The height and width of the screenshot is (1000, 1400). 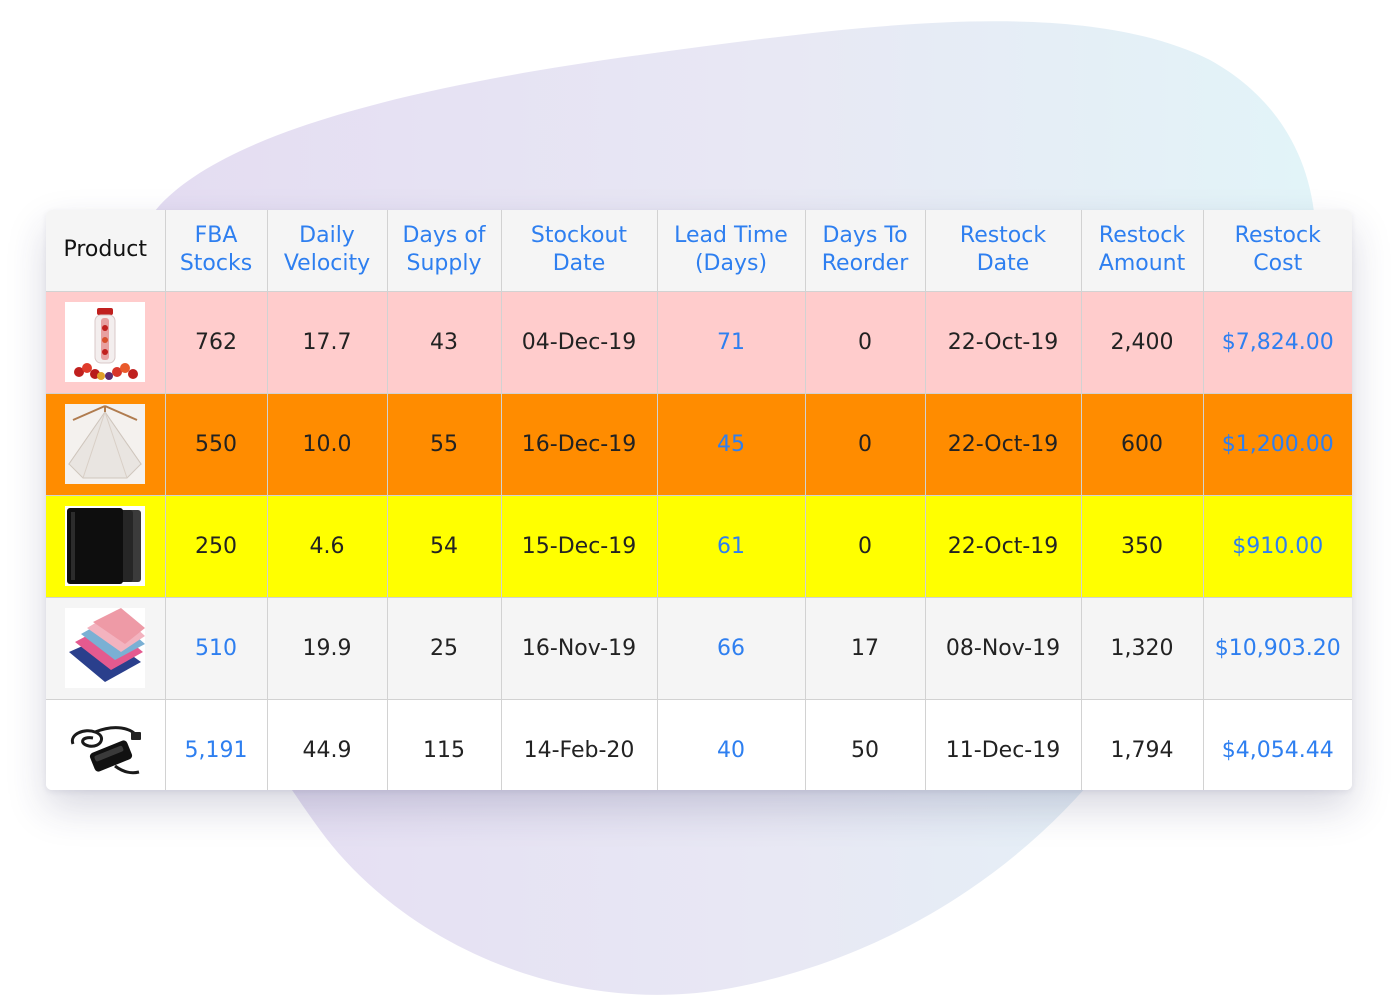 I want to click on black-case-icon, so click(x=105, y=546).